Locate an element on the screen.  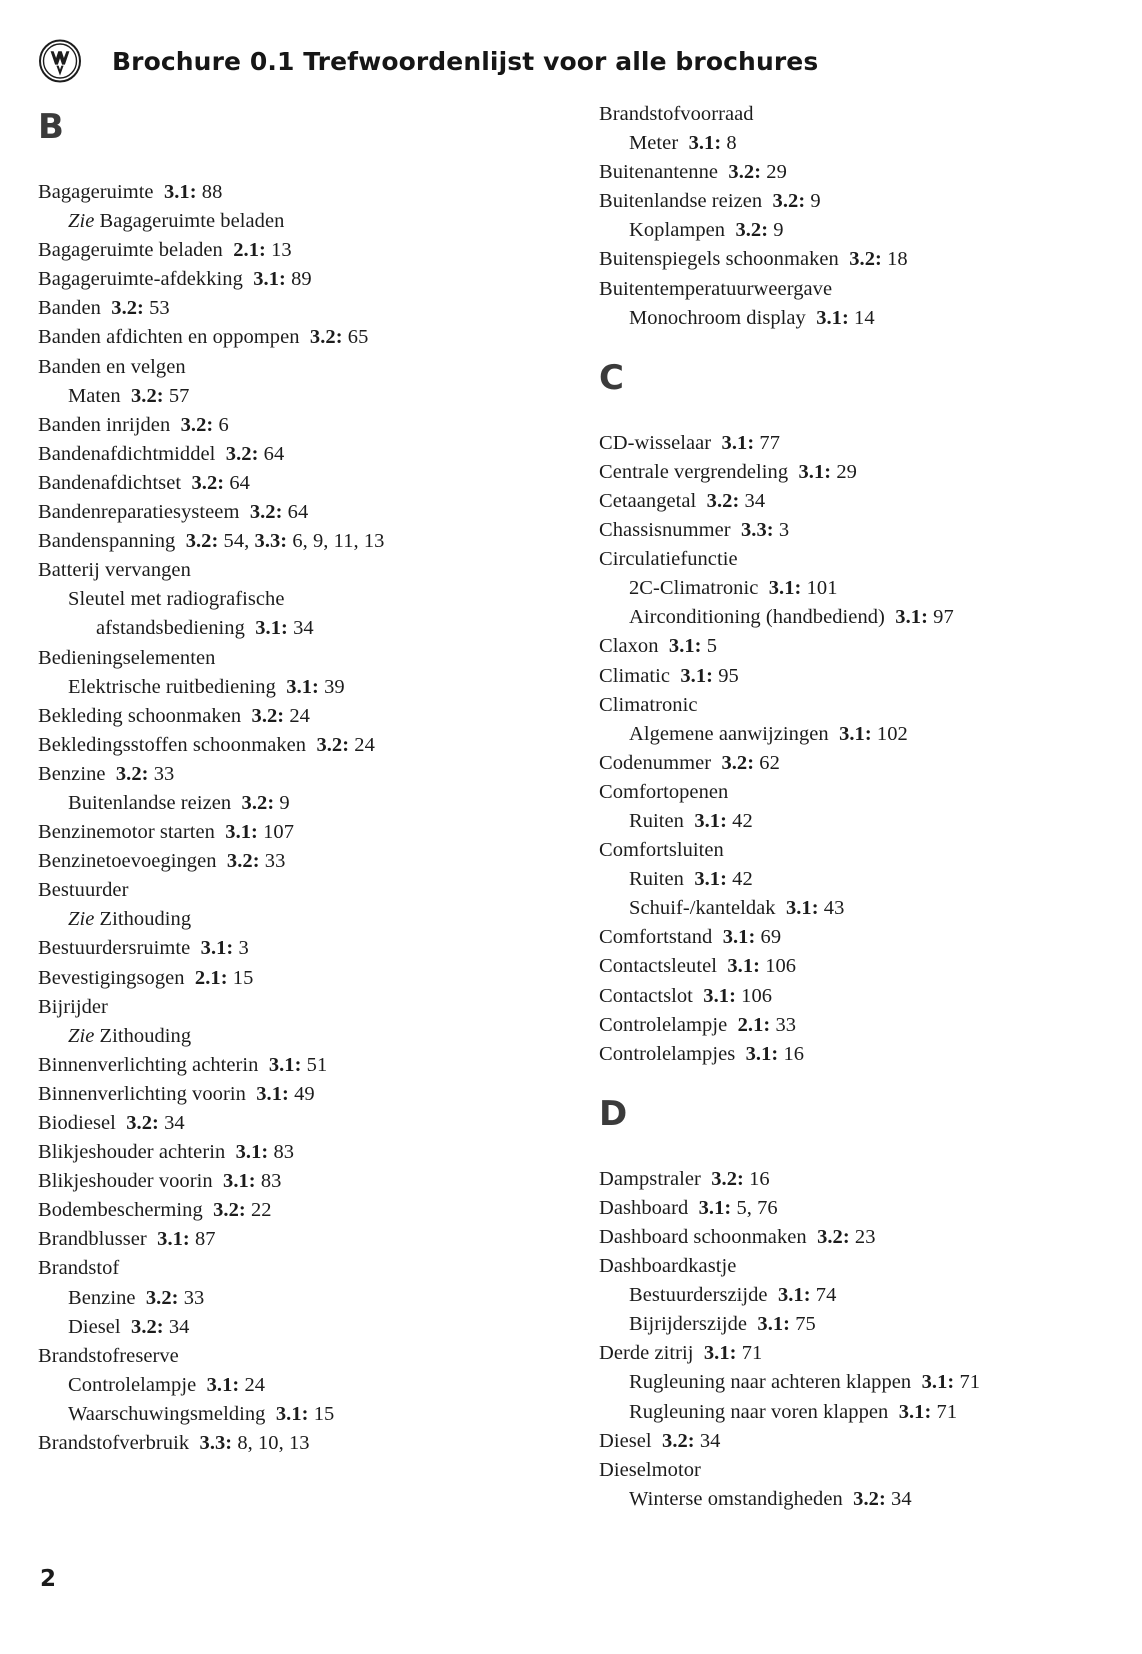
entry-term: Centrale vergrendeling is located at coordinates (694, 471).